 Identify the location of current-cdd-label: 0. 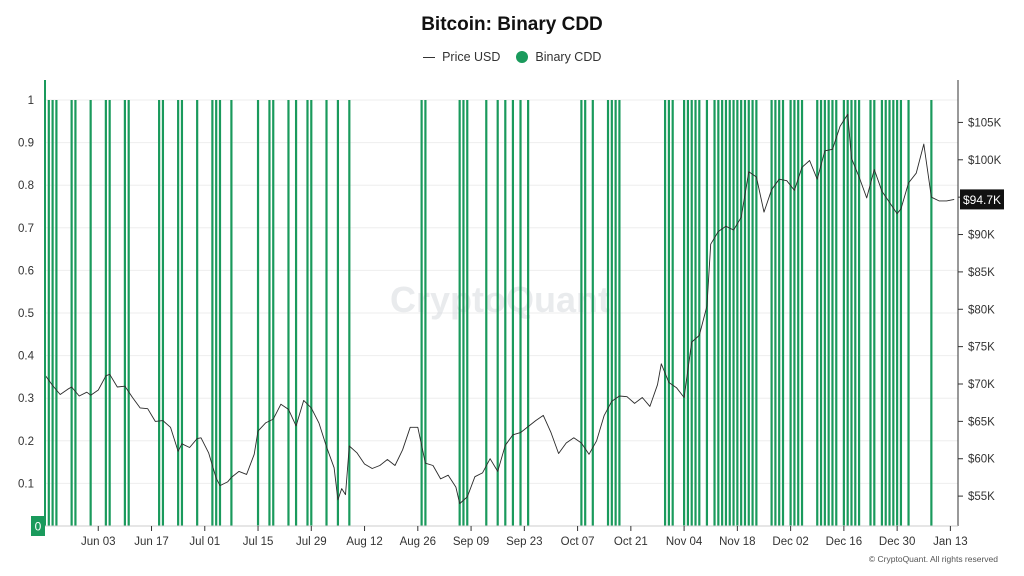
(38, 527).